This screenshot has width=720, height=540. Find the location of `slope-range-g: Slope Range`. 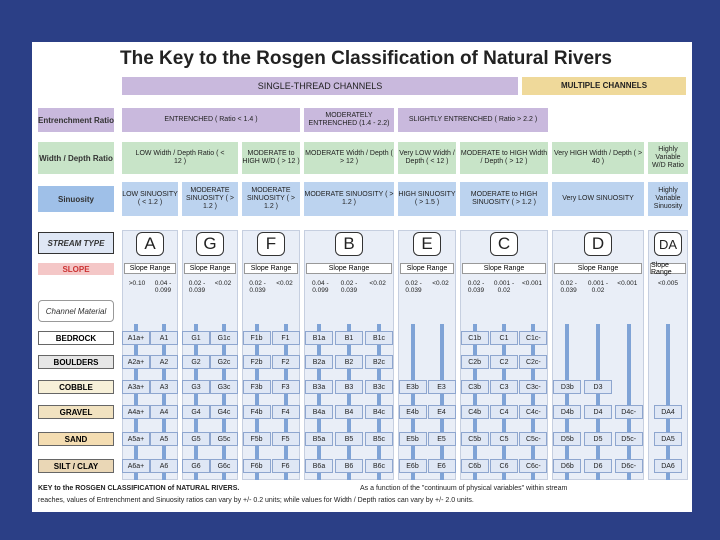

slope-range-g: Slope Range is located at coordinates (210, 268).